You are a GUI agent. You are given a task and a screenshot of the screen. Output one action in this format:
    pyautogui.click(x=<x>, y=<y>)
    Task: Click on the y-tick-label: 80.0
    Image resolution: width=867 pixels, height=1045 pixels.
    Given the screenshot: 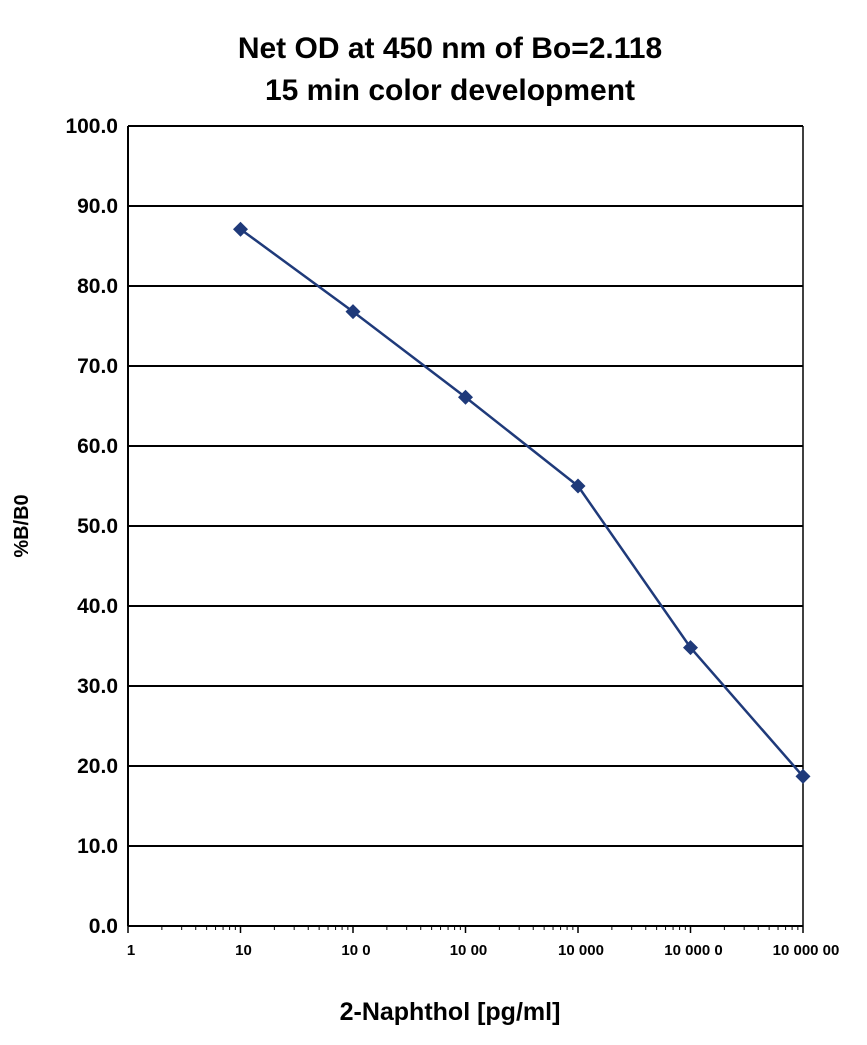 What is the action you would take?
    pyautogui.click(x=97, y=286)
    